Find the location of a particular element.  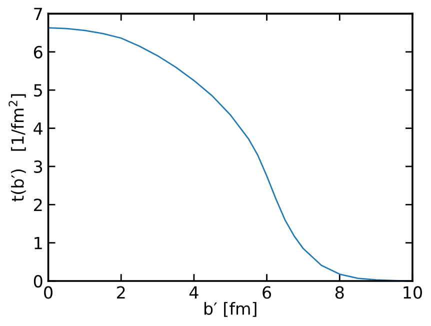

y-tick-label: 6 is located at coordinates (38, 52).